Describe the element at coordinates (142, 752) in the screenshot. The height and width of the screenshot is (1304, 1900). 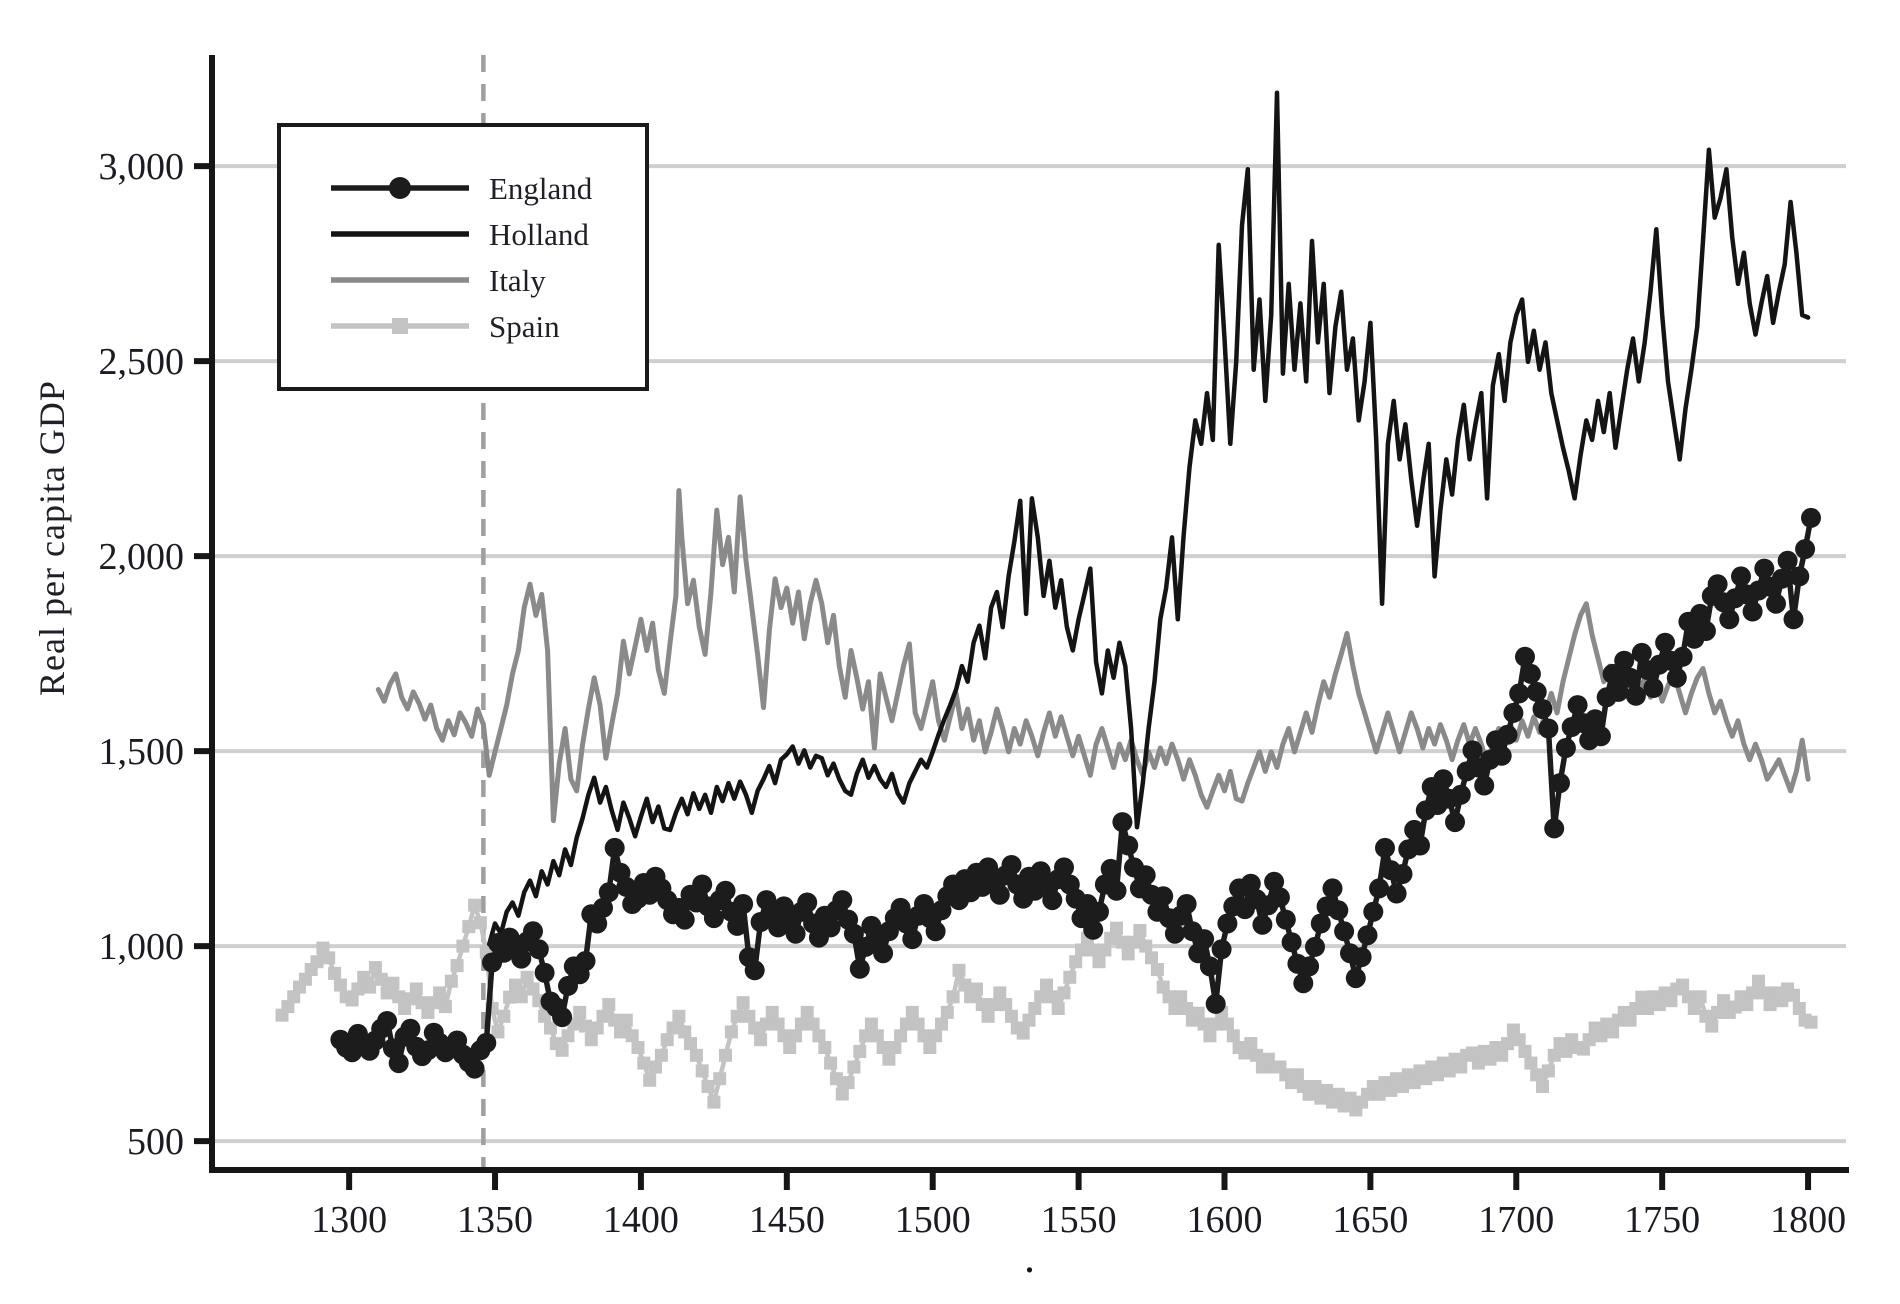
I see `y-tick-label-1500: 1,500` at that location.